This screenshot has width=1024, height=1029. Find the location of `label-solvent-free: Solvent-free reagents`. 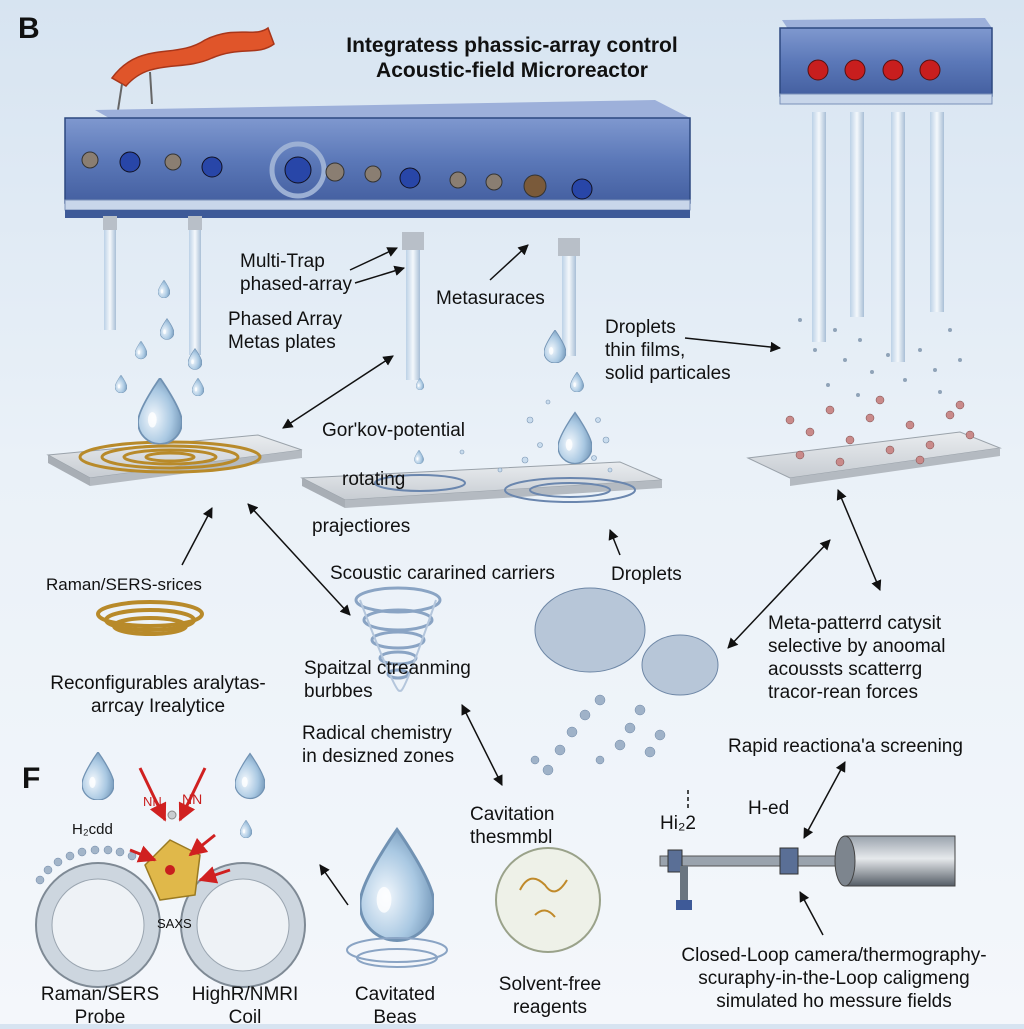

label-solvent-free: Solvent-free reagents is located at coordinates (550, 996).